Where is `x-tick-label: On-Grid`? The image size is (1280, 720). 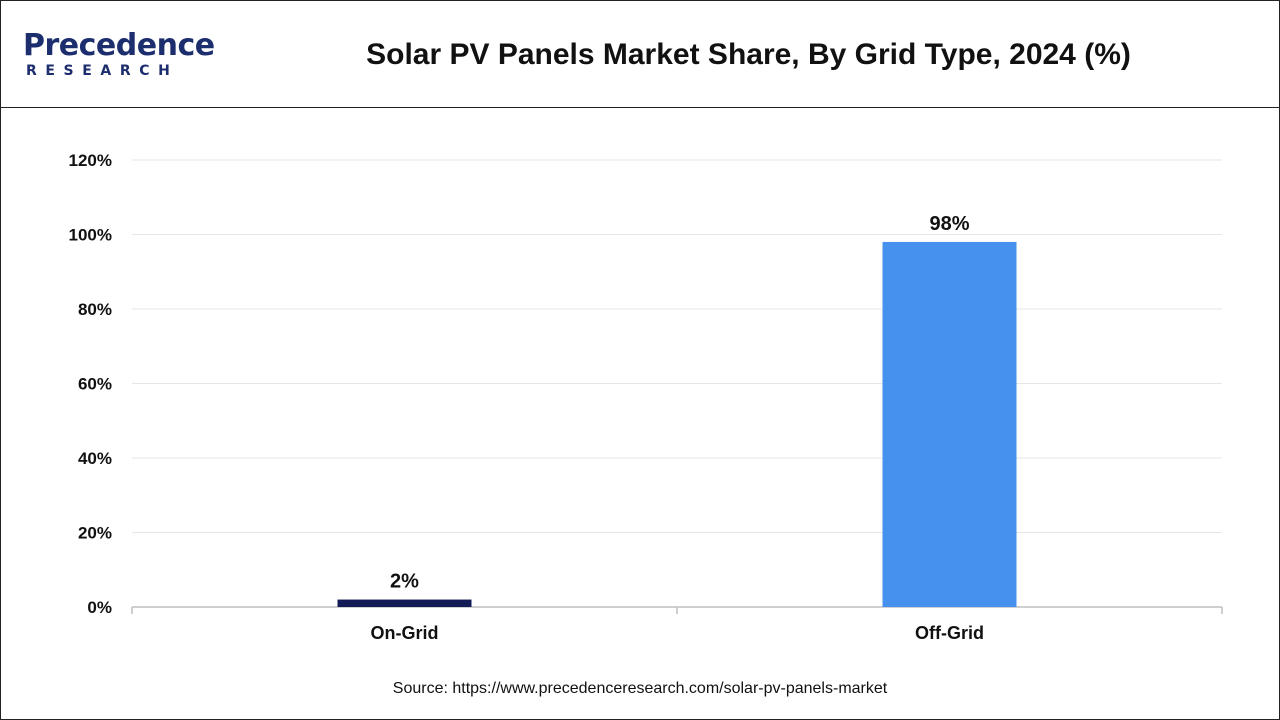
x-tick-label: On-Grid is located at coordinates (405, 633).